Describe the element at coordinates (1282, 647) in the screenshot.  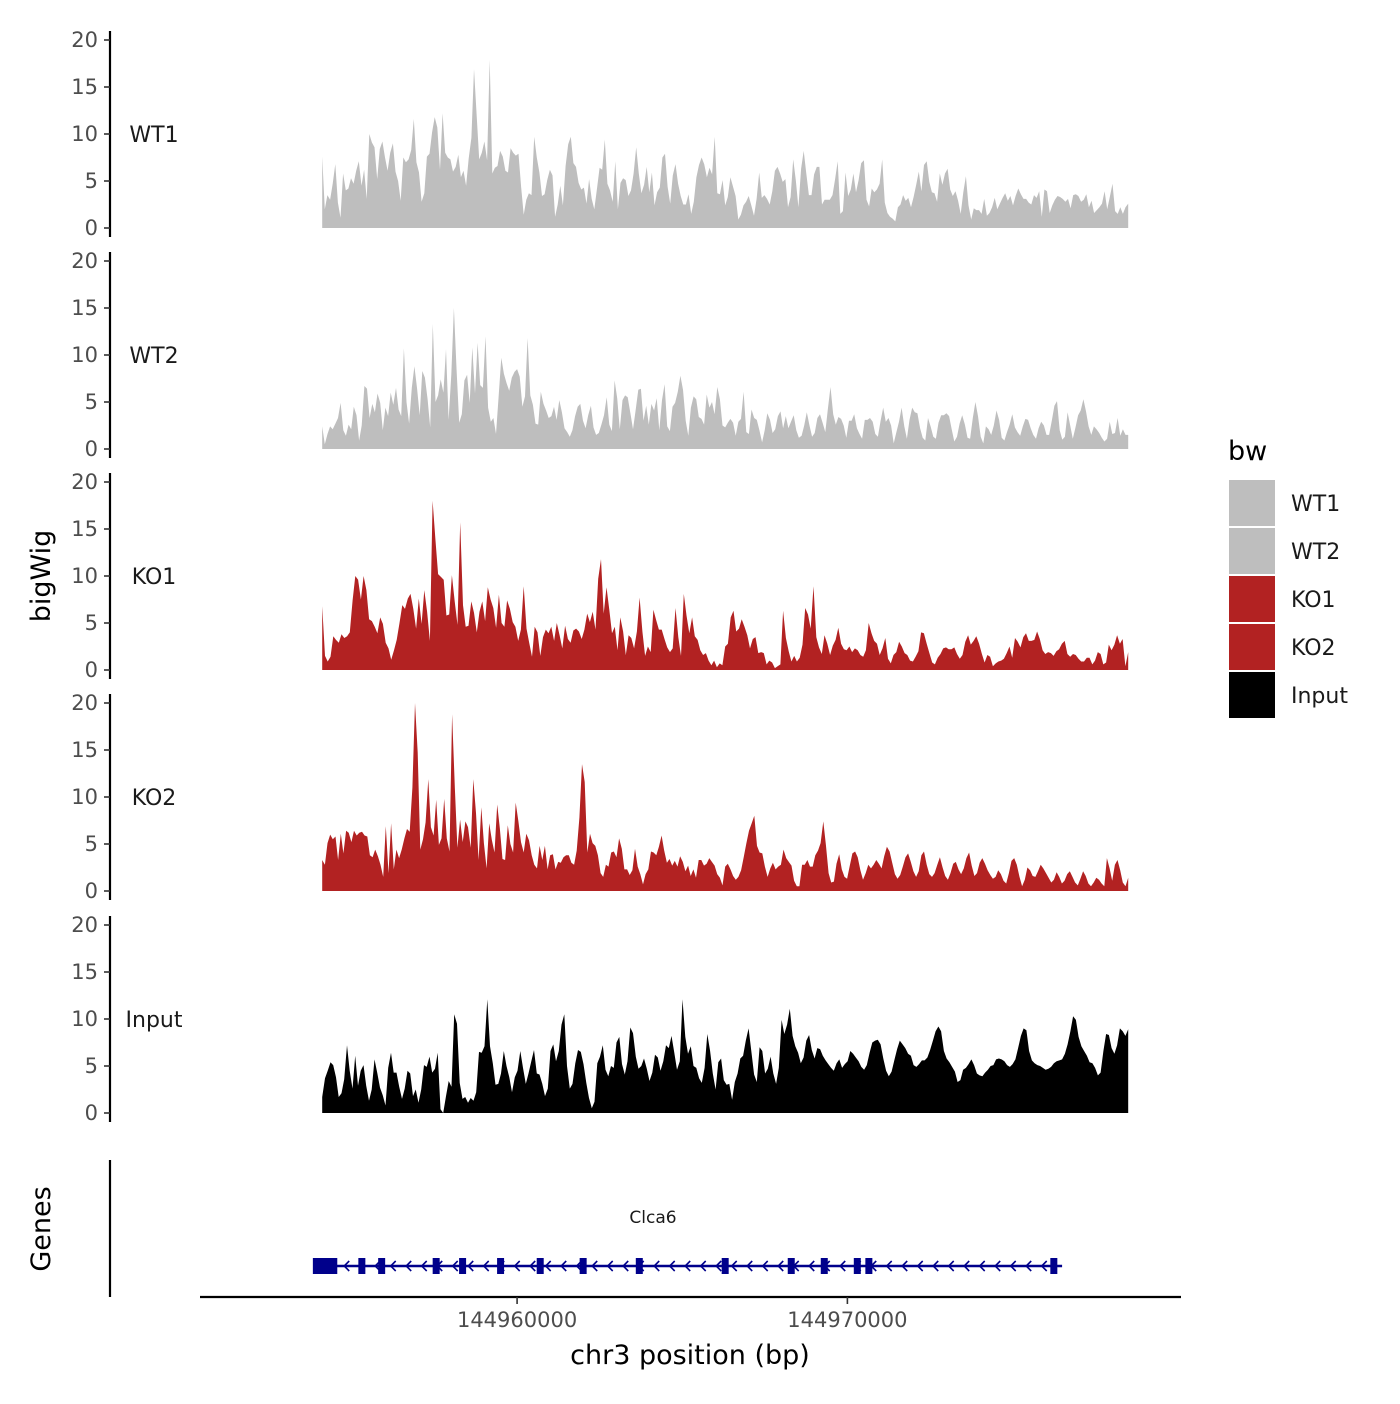
I see `legend-entry: KO2` at that location.